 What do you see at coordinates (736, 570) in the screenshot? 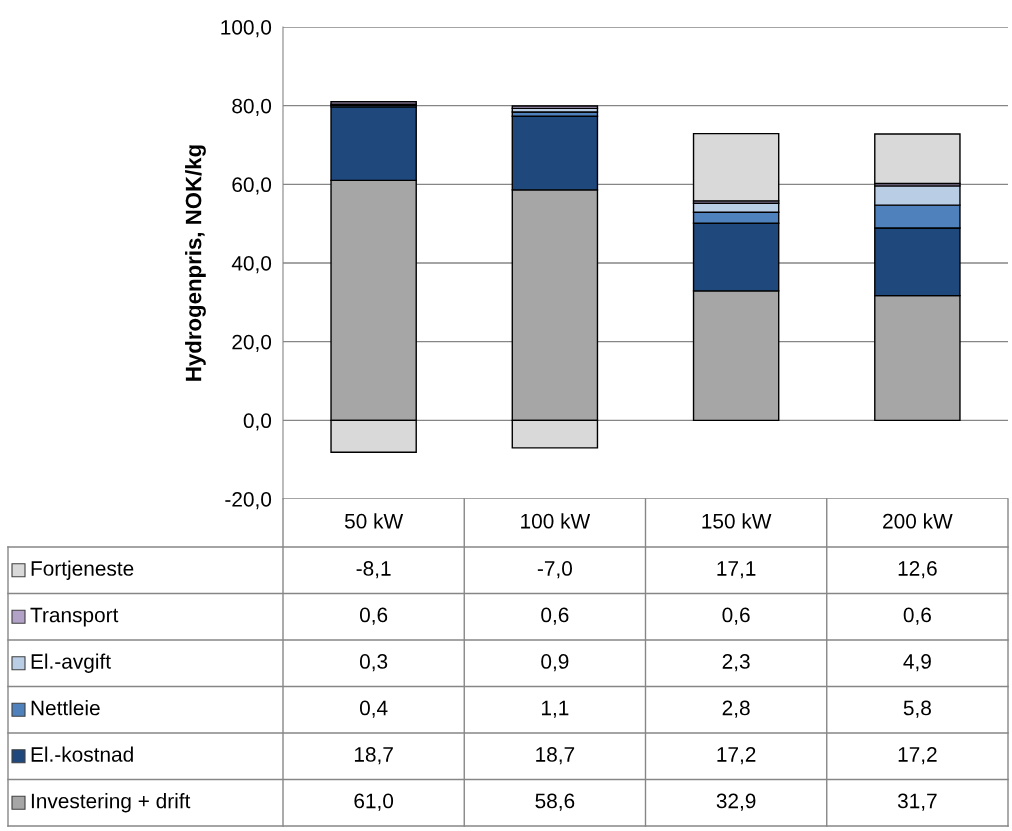
I see `data-label: 17,1` at bounding box center [736, 570].